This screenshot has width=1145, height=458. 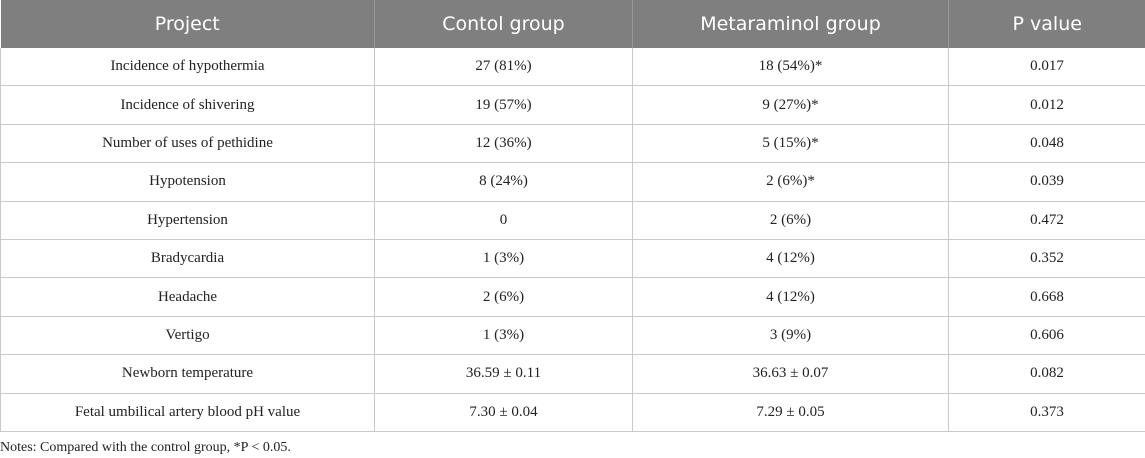 What do you see at coordinates (187, 24) in the screenshot?
I see `header-project: Project` at bounding box center [187, 24].